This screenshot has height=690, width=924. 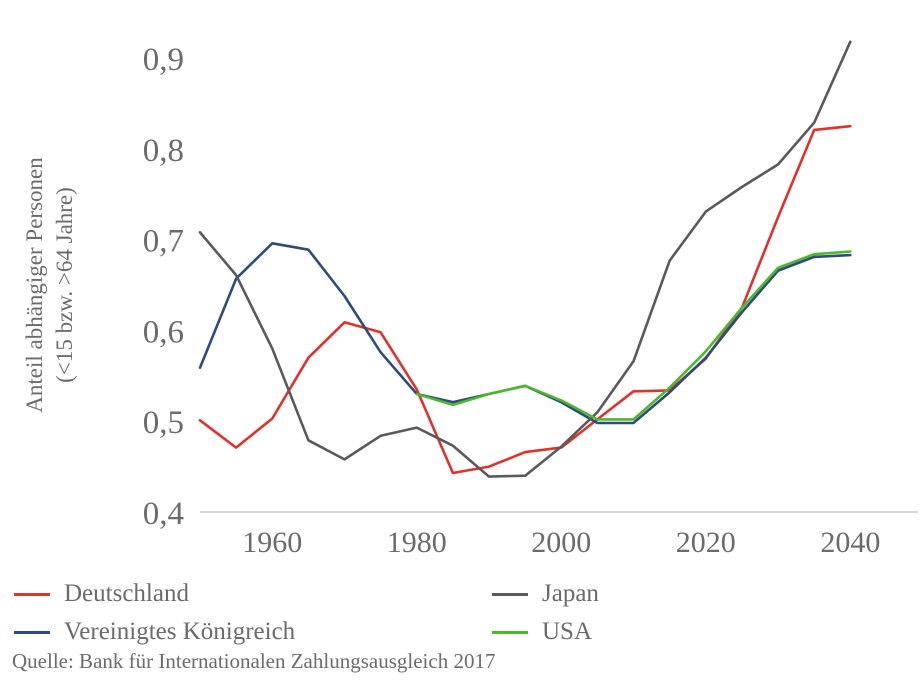 I want to click on y-tick-label: 0,7, so click(x=163, y=242).